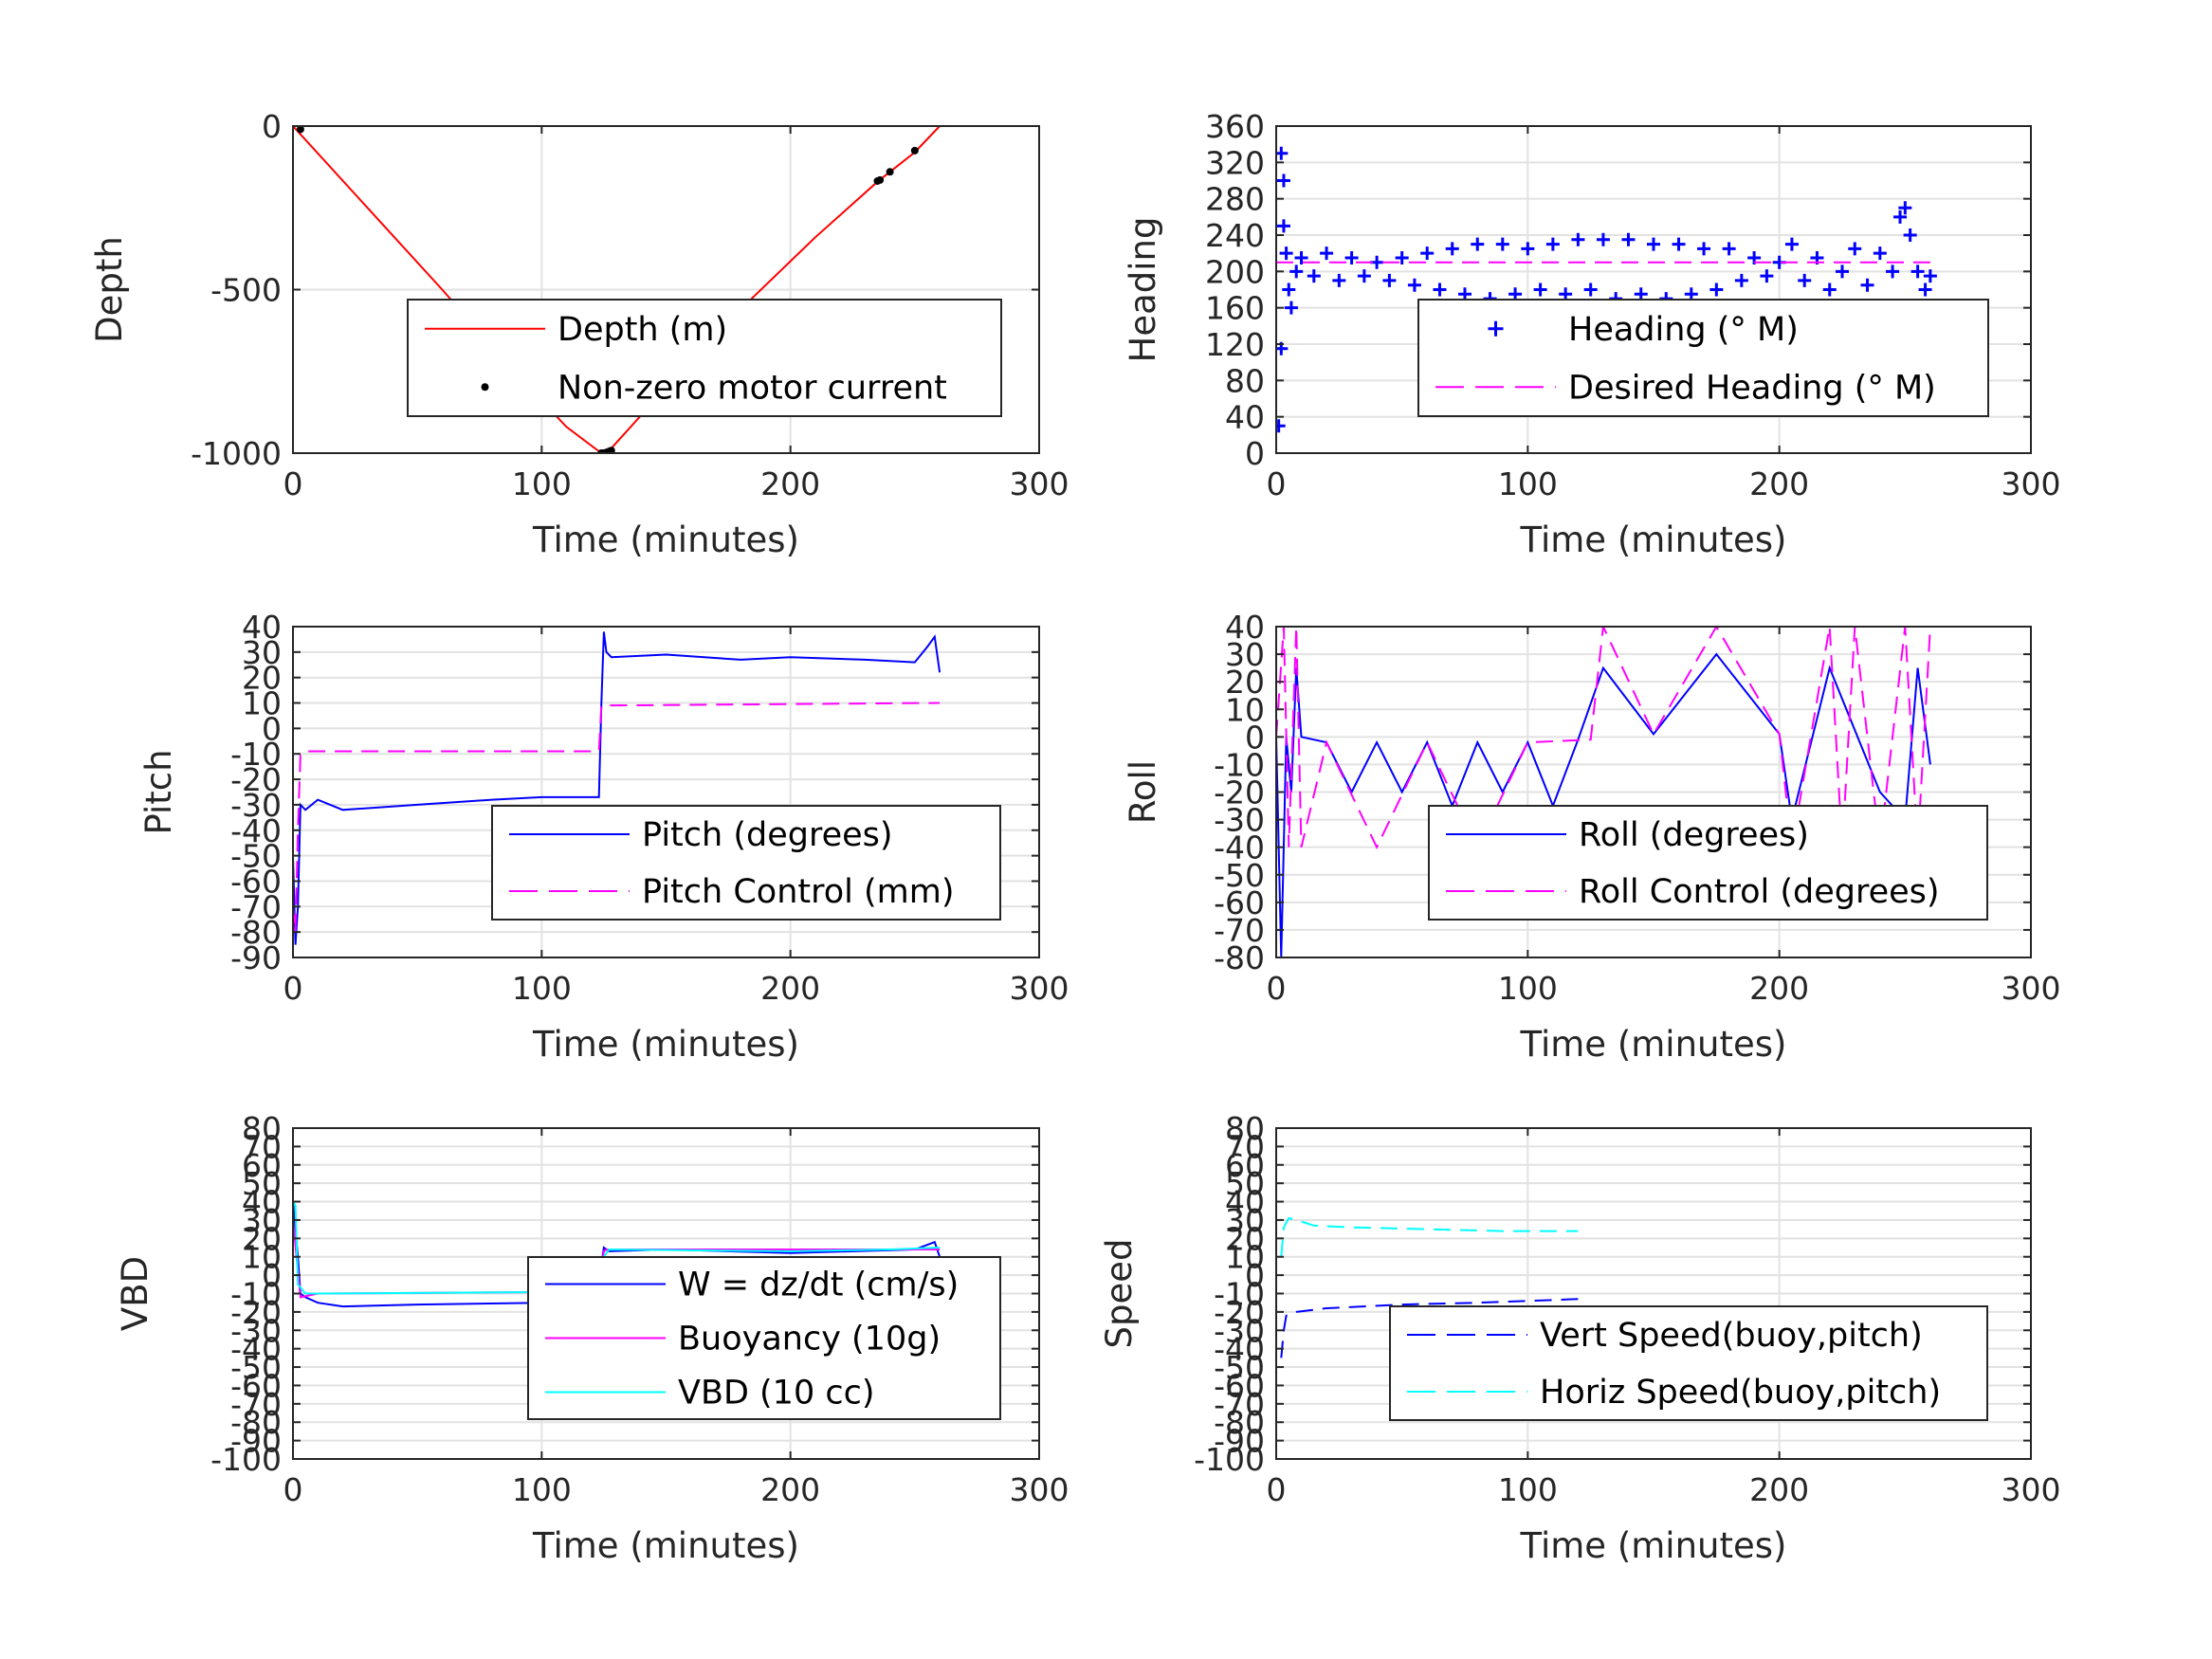  Describe the element at coordinates (256, 881) in the screenshot. I see `y-tick-label: -60` at that location.